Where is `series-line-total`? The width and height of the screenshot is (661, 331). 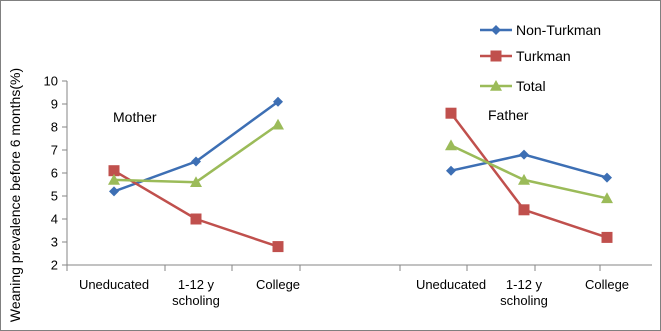 series-line-total is located at coordinates (196, 153).